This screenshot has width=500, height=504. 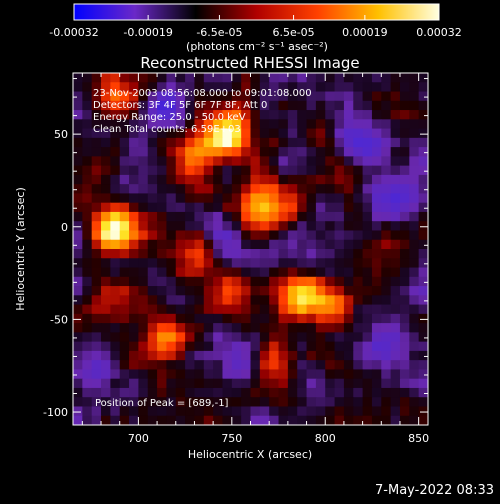 I want to click on x-tick-label: 750, so click(x=231, y=438).